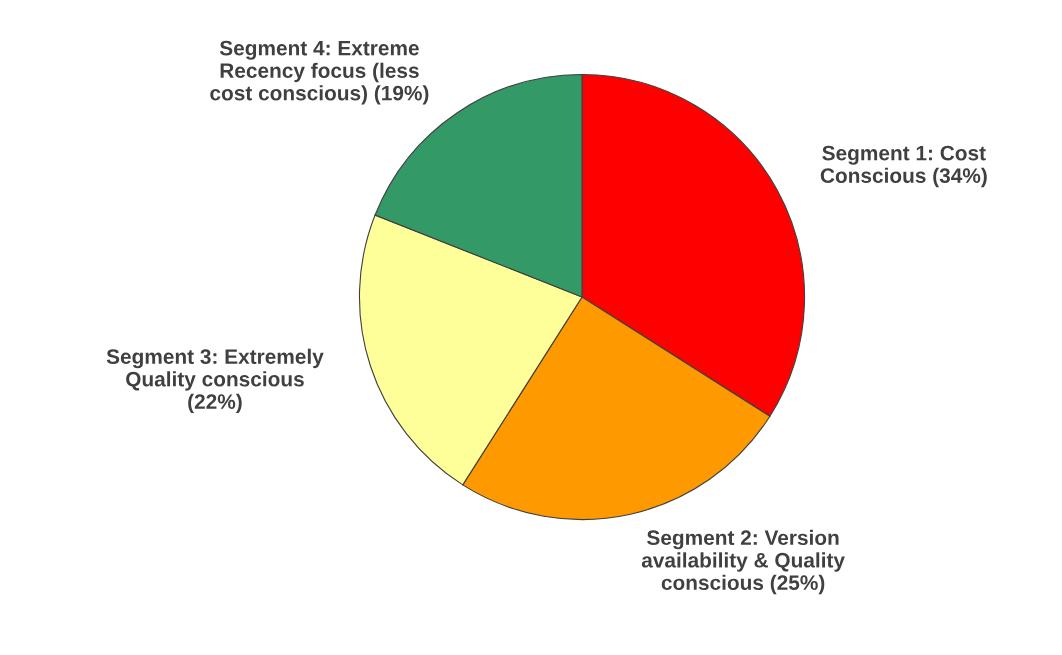  I want to click on slice-label: Segment 4: Extreme Recency focus (less cost conscious) (19%), so click(319, 72).